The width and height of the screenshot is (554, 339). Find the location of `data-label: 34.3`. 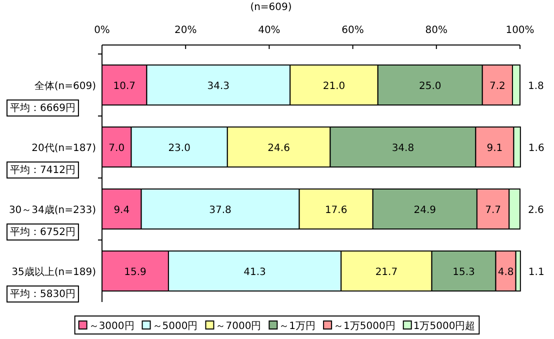

data-label: 34.3 is located at coordinates (218, 86).